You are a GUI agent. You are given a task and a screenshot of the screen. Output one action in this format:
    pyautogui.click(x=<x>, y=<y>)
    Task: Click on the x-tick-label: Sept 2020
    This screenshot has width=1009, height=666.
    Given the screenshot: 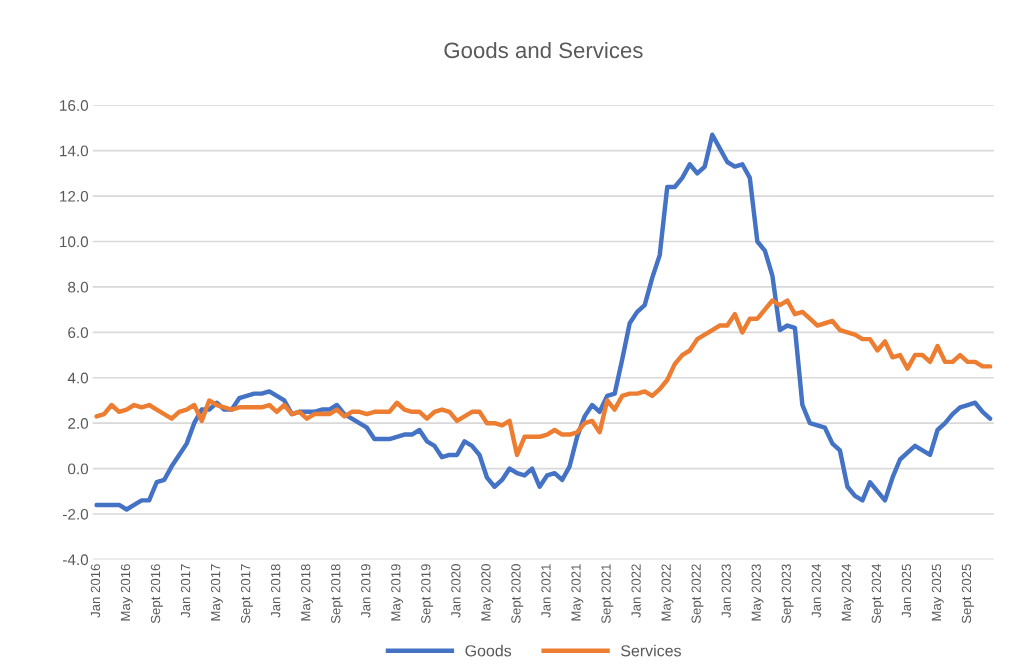 What is the action you would take?
    pyautogui.click(x=517, y=594)
    